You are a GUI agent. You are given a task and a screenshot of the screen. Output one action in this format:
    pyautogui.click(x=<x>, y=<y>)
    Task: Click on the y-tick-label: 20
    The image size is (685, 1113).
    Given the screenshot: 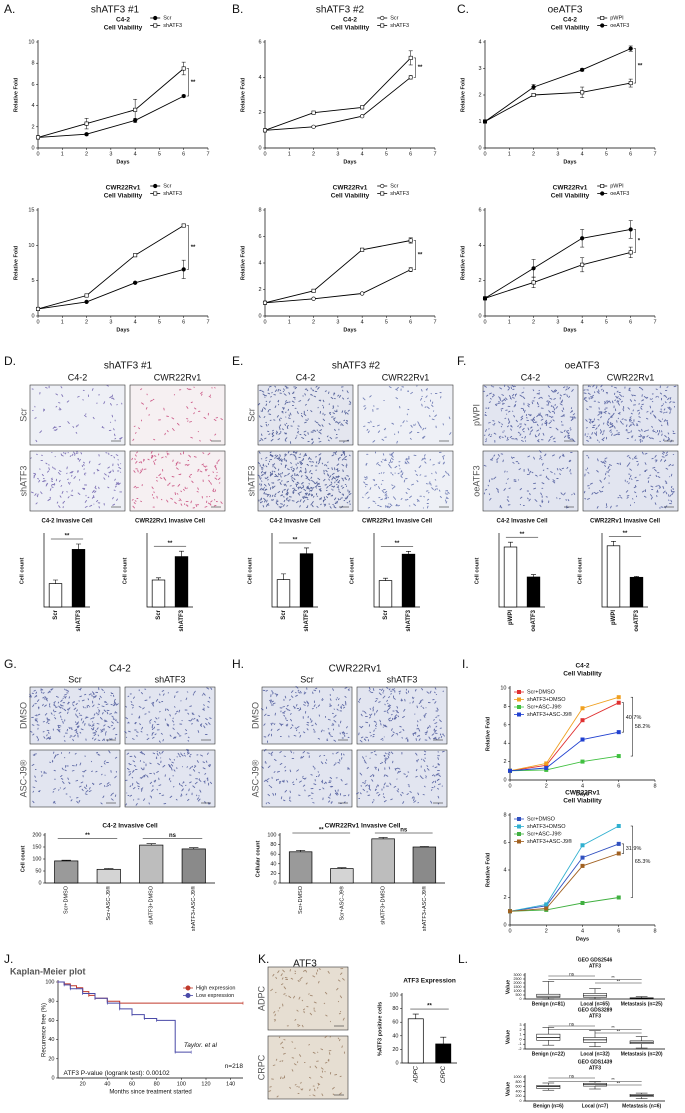 What is the action you would take?
    pyautogui.click(x=273, y=874)
    